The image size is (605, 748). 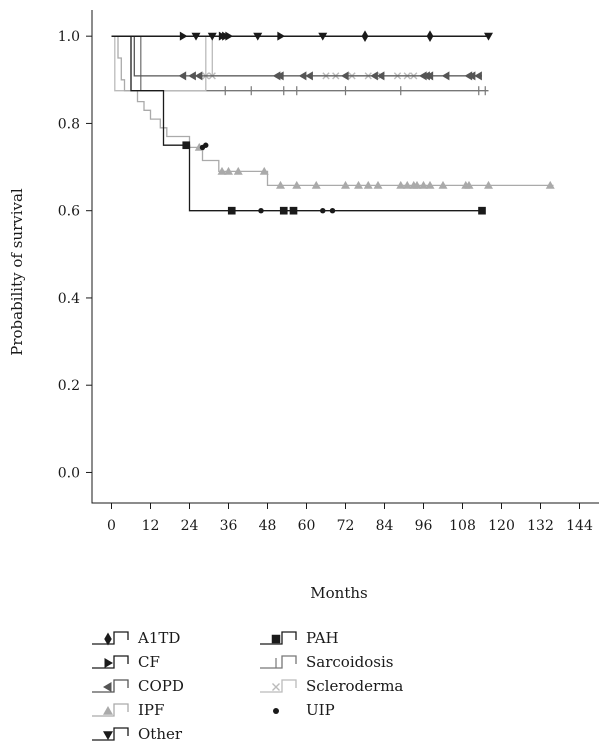 I want to click on x-tick-label: 12, so click(x=151, y=526).